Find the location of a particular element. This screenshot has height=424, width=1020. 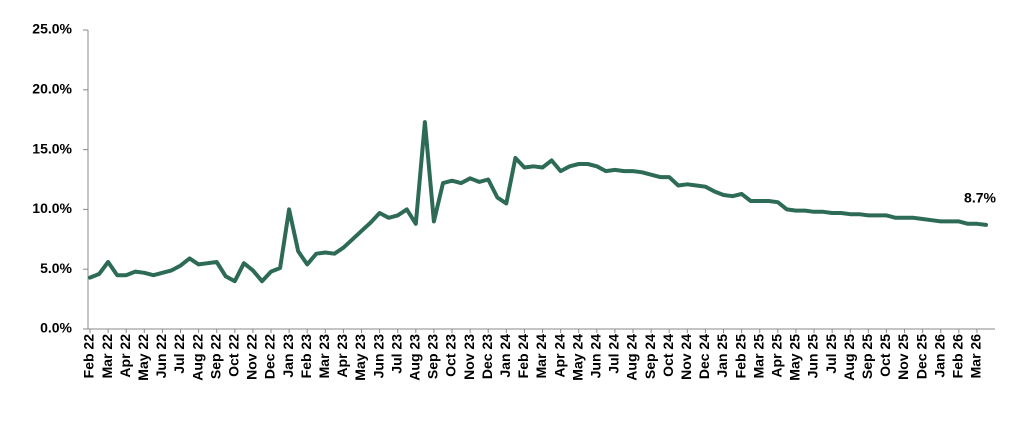

x-tick-label: Mar 22 is located at coordinates (107, 356).